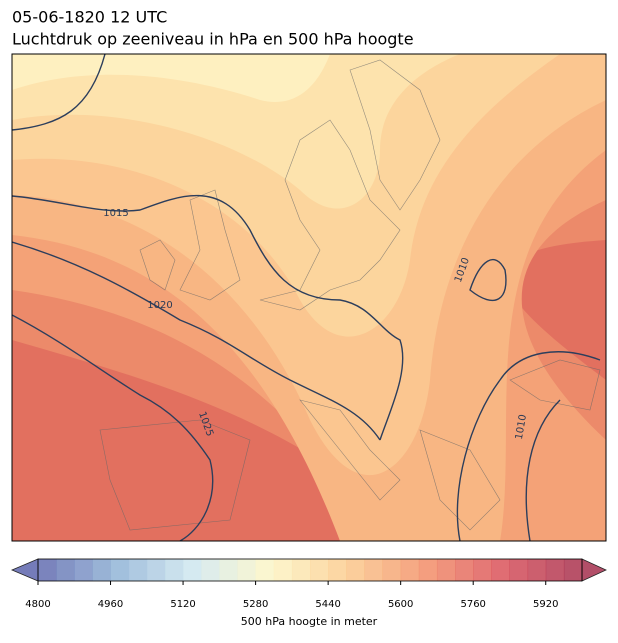 The image size is (618, 643). I want to click on colorbar-tick-label: 4800, so click(37, 604).